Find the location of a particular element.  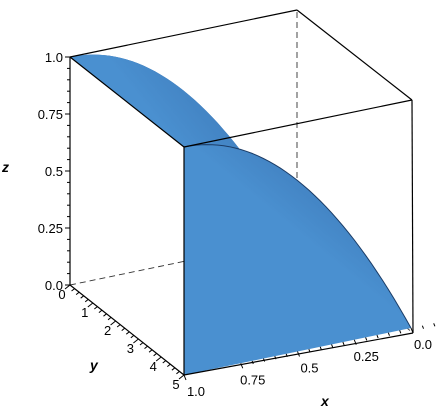

box-edge-top-front-x is located at coordinates (298, 123).